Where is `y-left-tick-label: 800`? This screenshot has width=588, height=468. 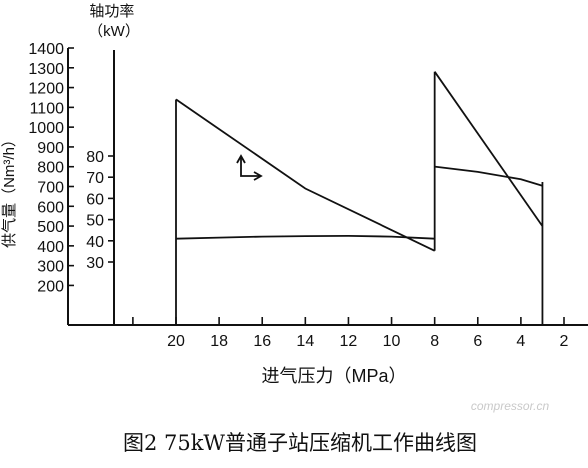 y-left-tick-label: 800 is located at coordinates (50, 168).